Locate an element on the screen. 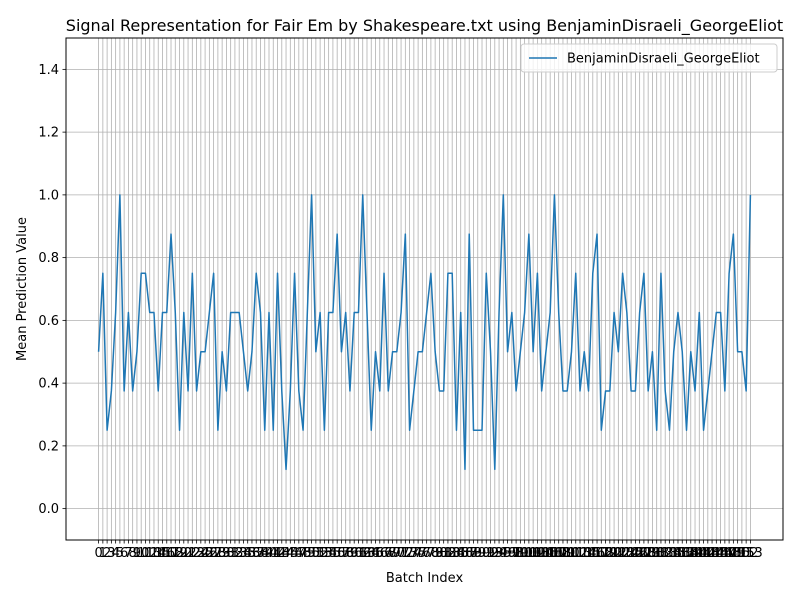 The height and width of the screenshot is (600, 800). y-tick-label: 0.6 is located at coordinates (48, 321).